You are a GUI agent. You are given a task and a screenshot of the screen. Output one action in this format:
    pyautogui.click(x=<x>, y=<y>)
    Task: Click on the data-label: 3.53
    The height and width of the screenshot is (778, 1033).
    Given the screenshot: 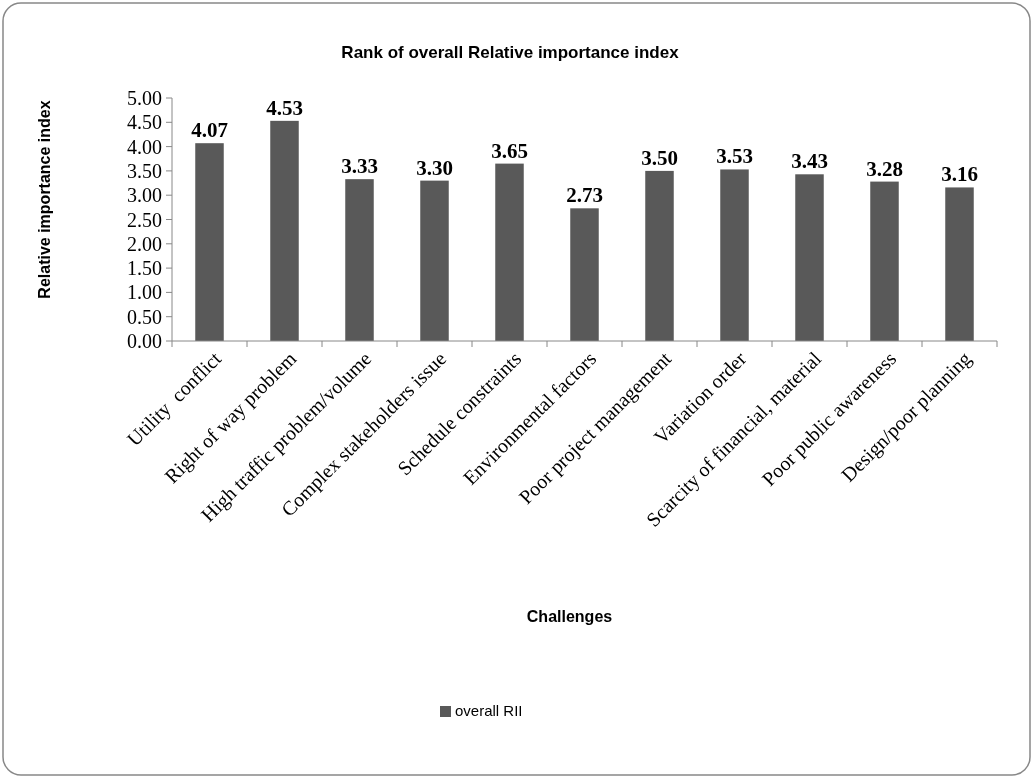 What is the action you would take?
    pyautogui.click(x=734, y=156)
    